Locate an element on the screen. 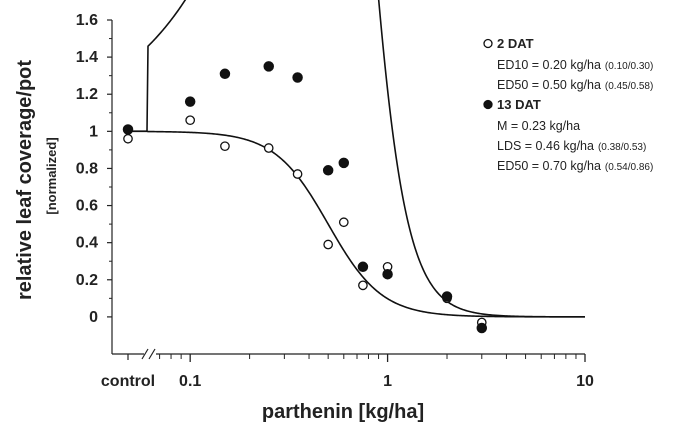 This screenshot has height=424, width=689. legend-title: 13 DAT is located at coordinates (519, 104).